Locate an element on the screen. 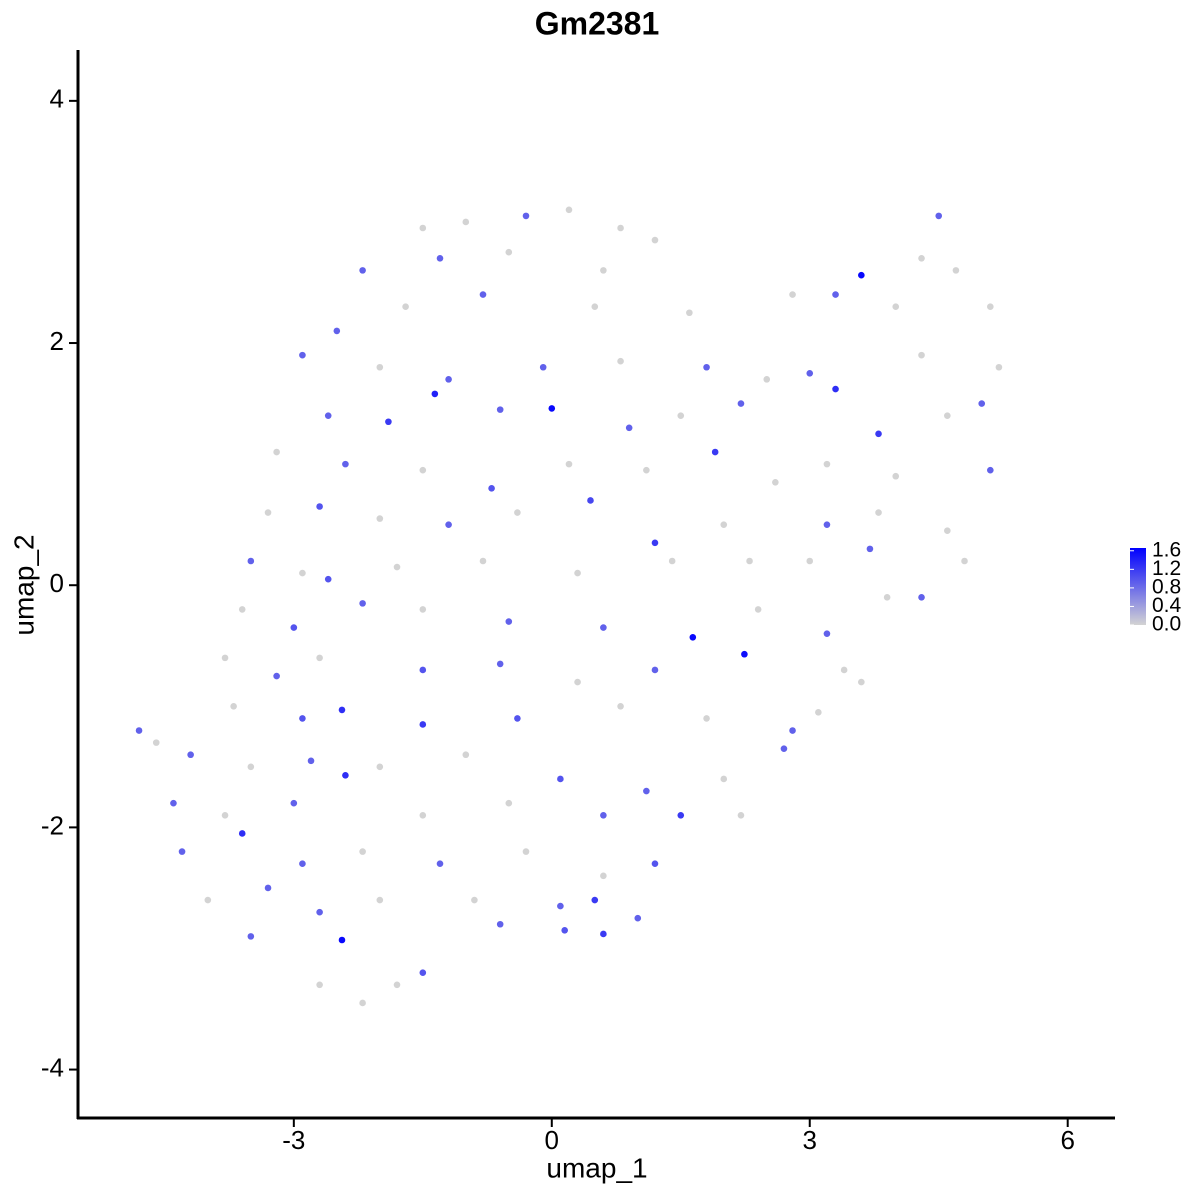 The image size is (1200, 1200). colorbar-tick-label: 0.4 is located at coordinates (1167, 605).